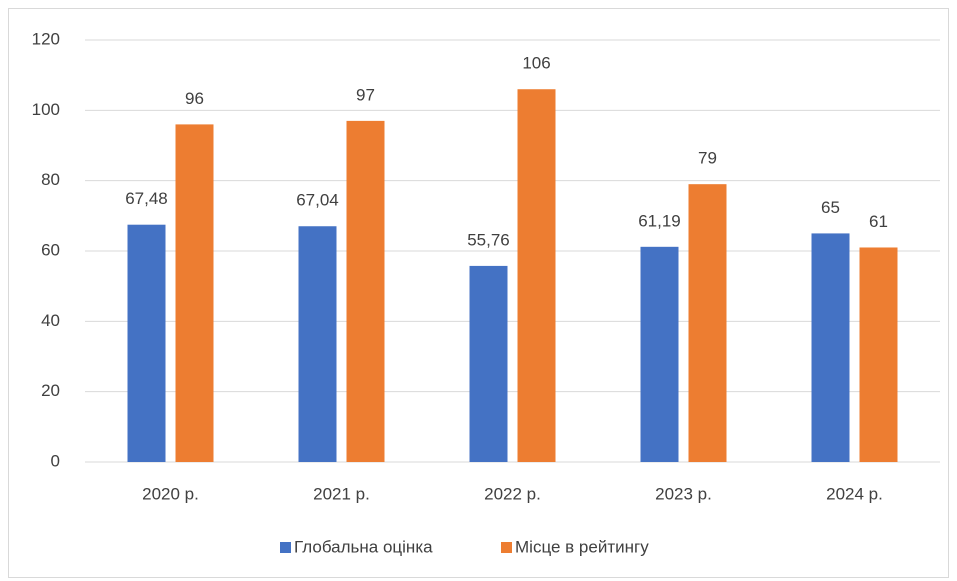 This screenshot has height=581, width=957. Describe the element at coordinates (341, 493) in the screenshot. I see `x-tick-label: 2021 р.` at that location.